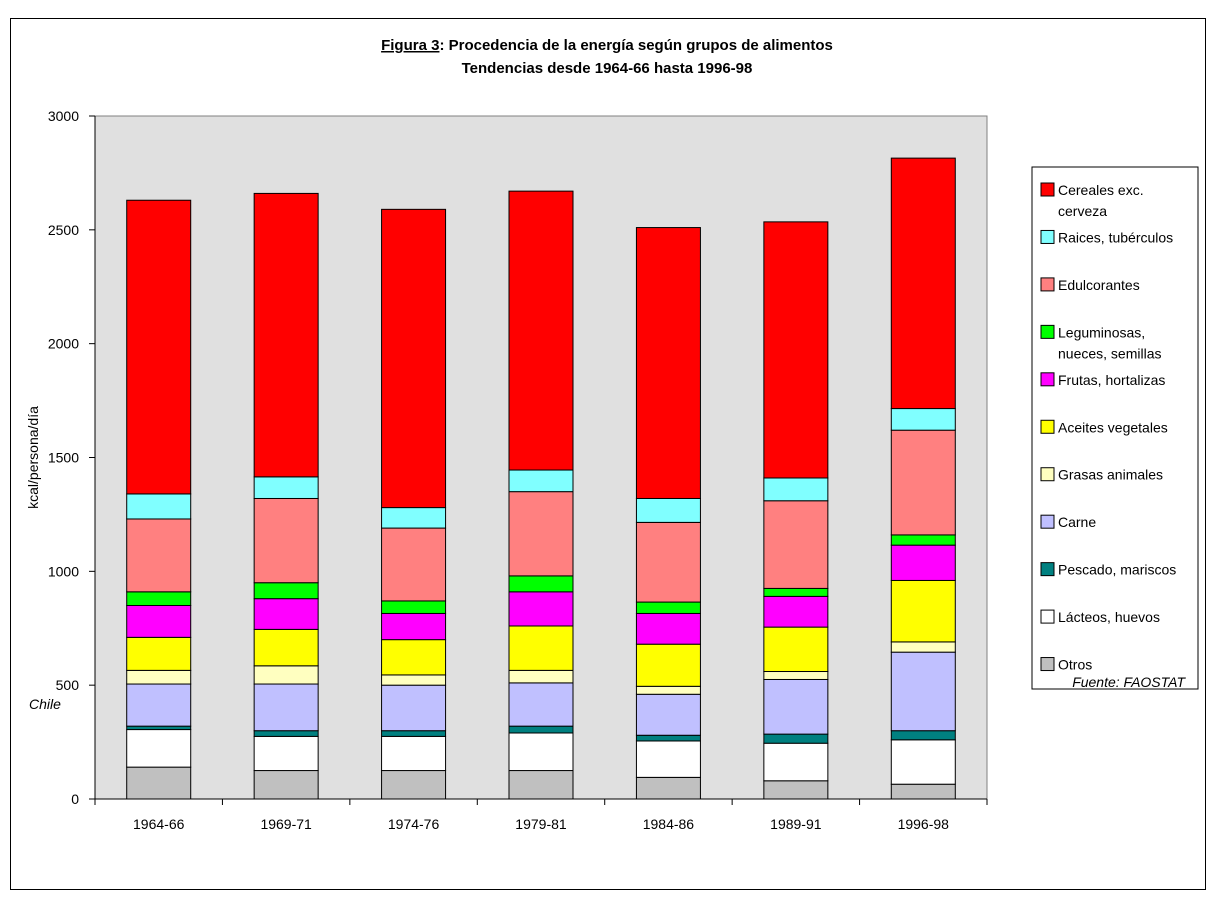 The height and width of the screenshot is (901, 1217). I want to click on legend-label-leguminosas-nueces-semillas: Leguminosas, nueces, semillas, so click(1110, 342).